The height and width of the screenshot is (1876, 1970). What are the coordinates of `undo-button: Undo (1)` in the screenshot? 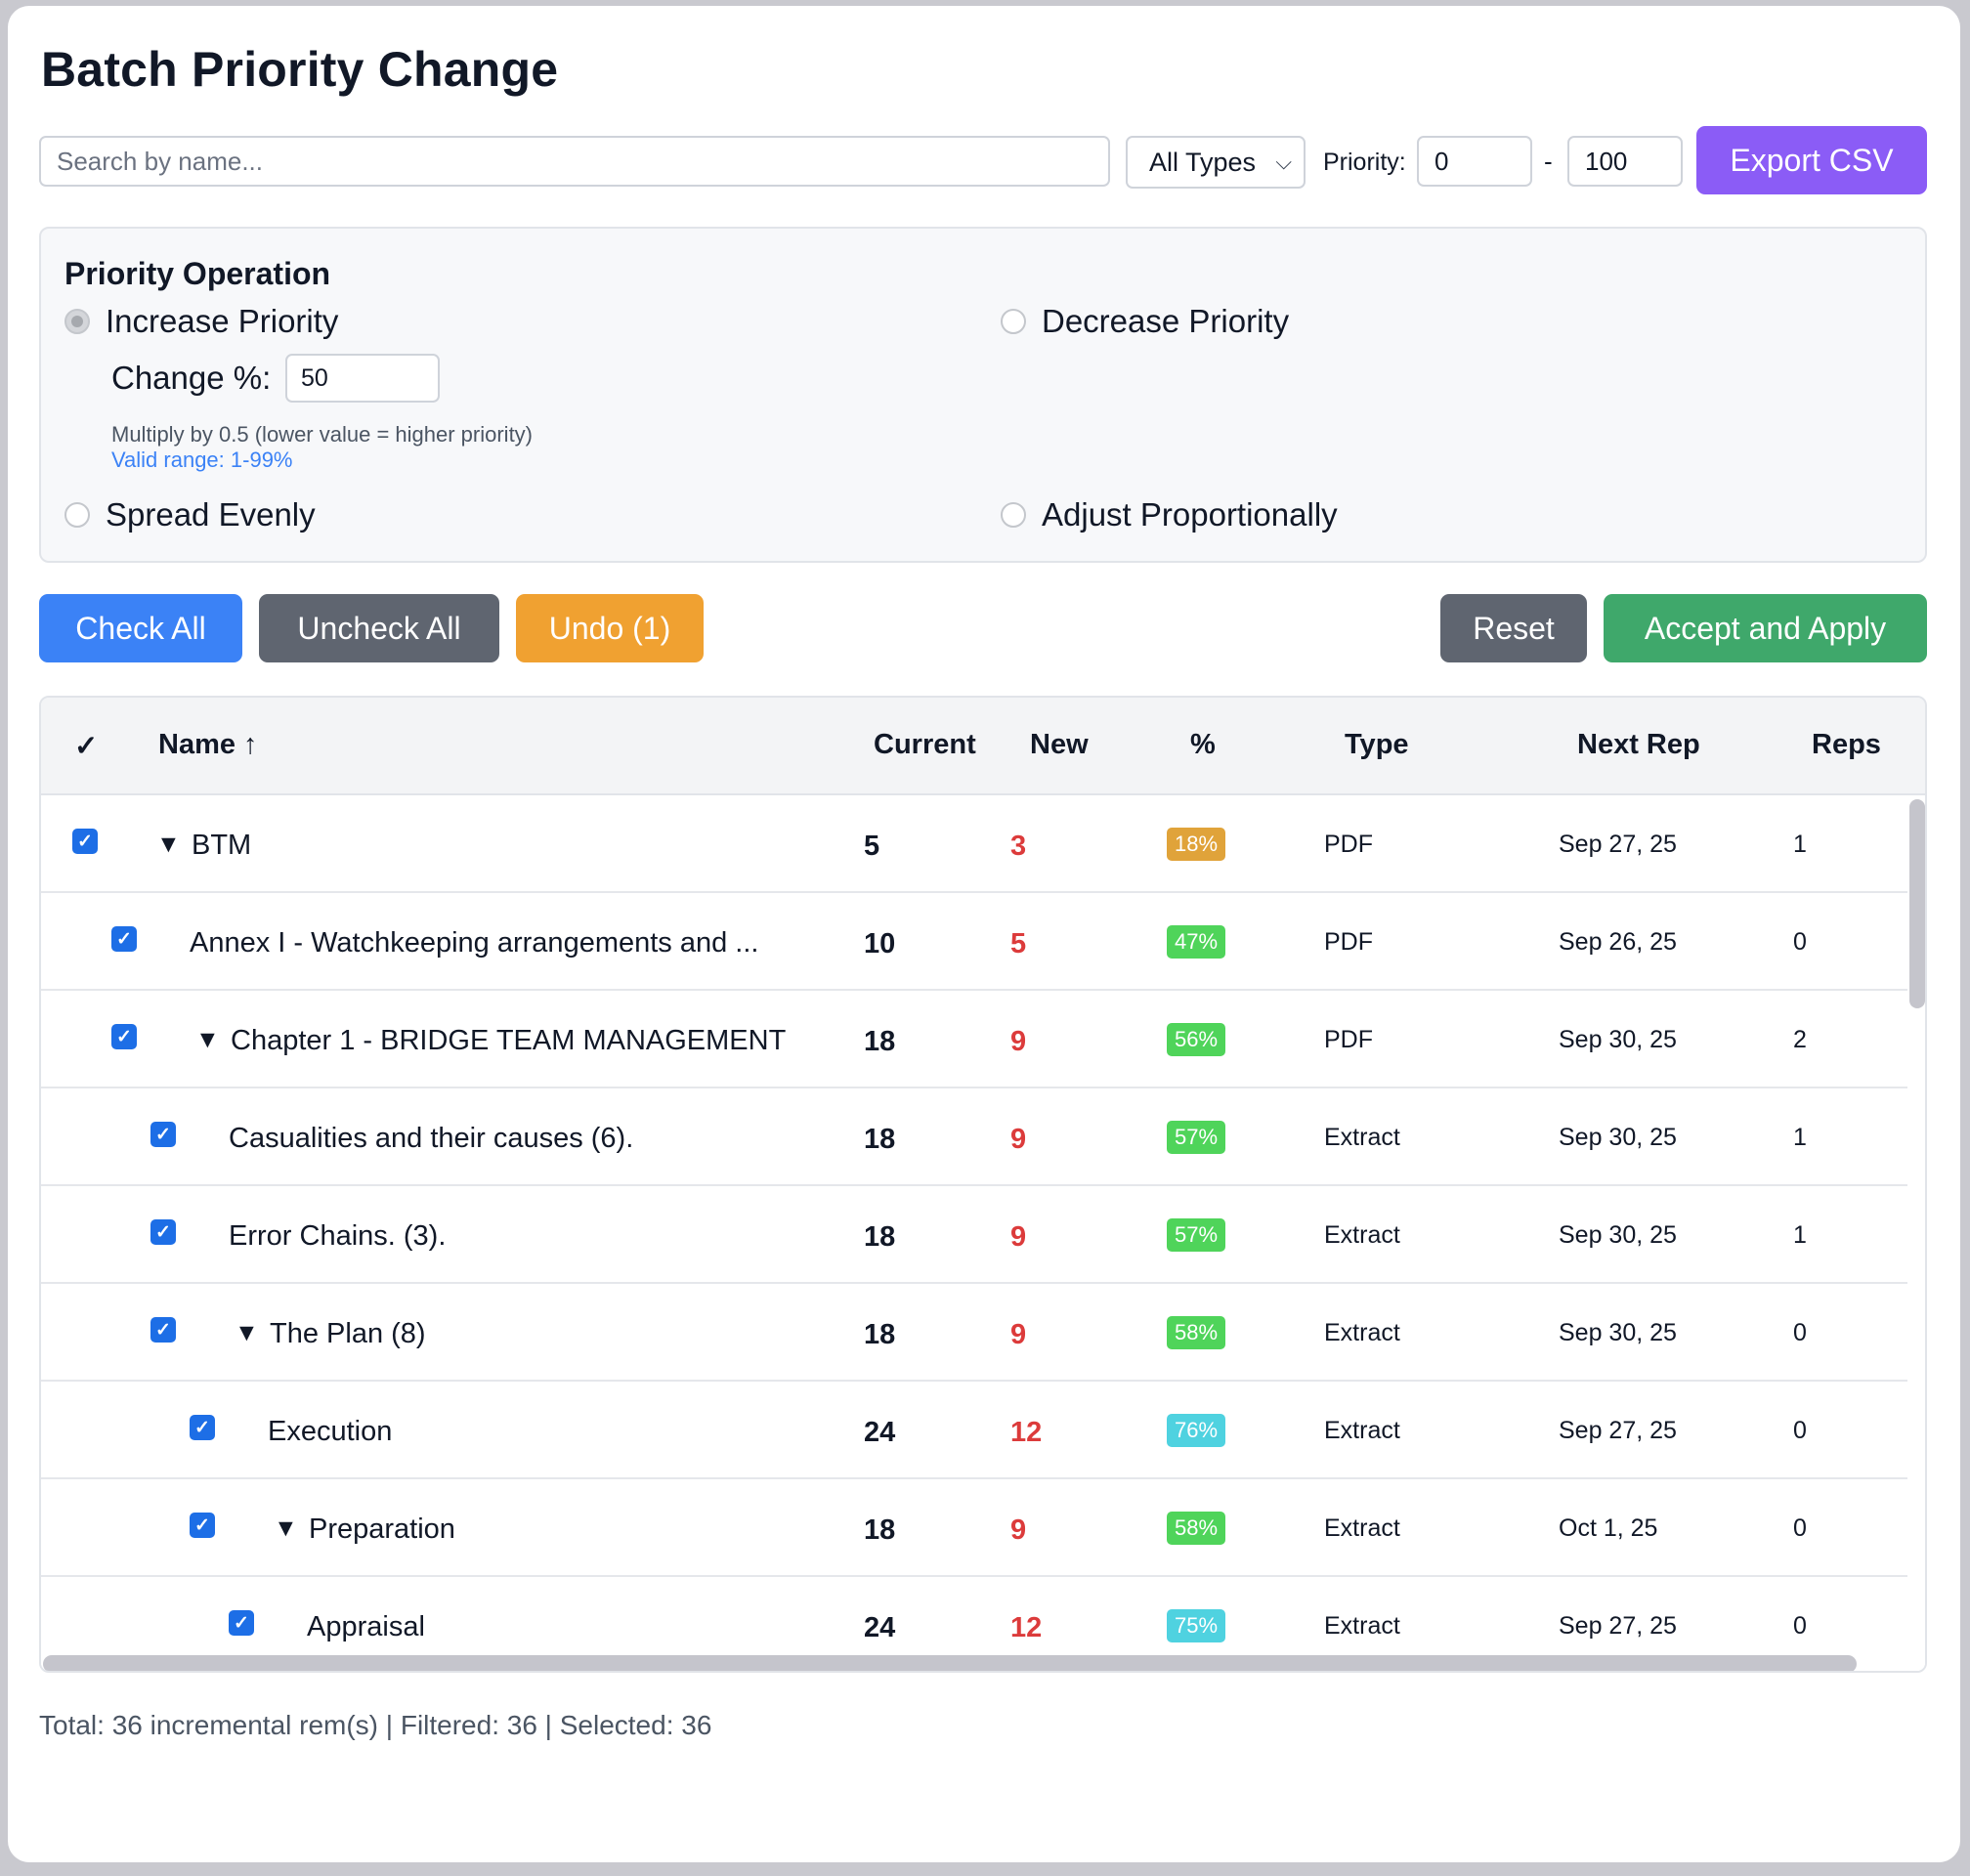 It's located at (610, 628).